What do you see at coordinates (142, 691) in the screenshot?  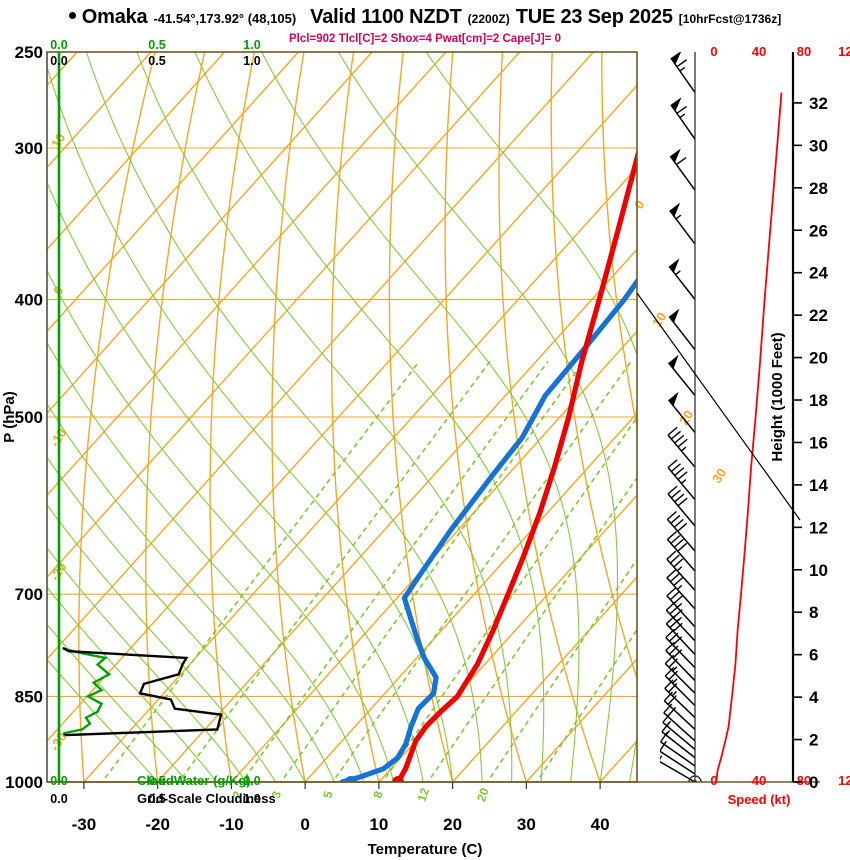 I see `cloudiness-curve` at bounding box center [142, 691].